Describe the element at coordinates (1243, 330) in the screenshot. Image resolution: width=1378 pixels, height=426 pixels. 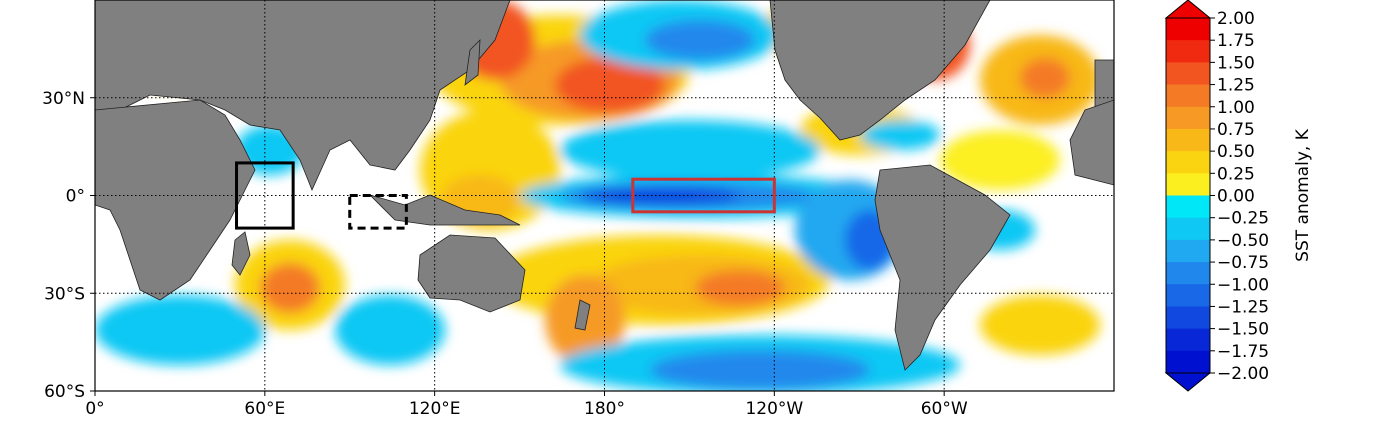
I see `colorbar-tick-label: −1.50` at that location.